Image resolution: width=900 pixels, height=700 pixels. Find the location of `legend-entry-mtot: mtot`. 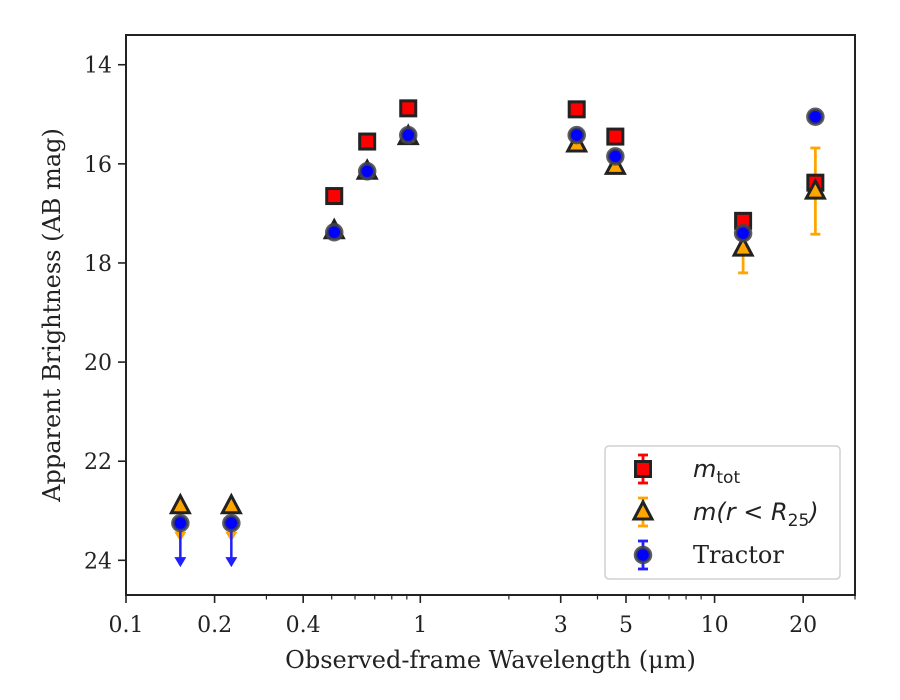

legend-entry-mtot: mtot is located at coordinates (687, 470).